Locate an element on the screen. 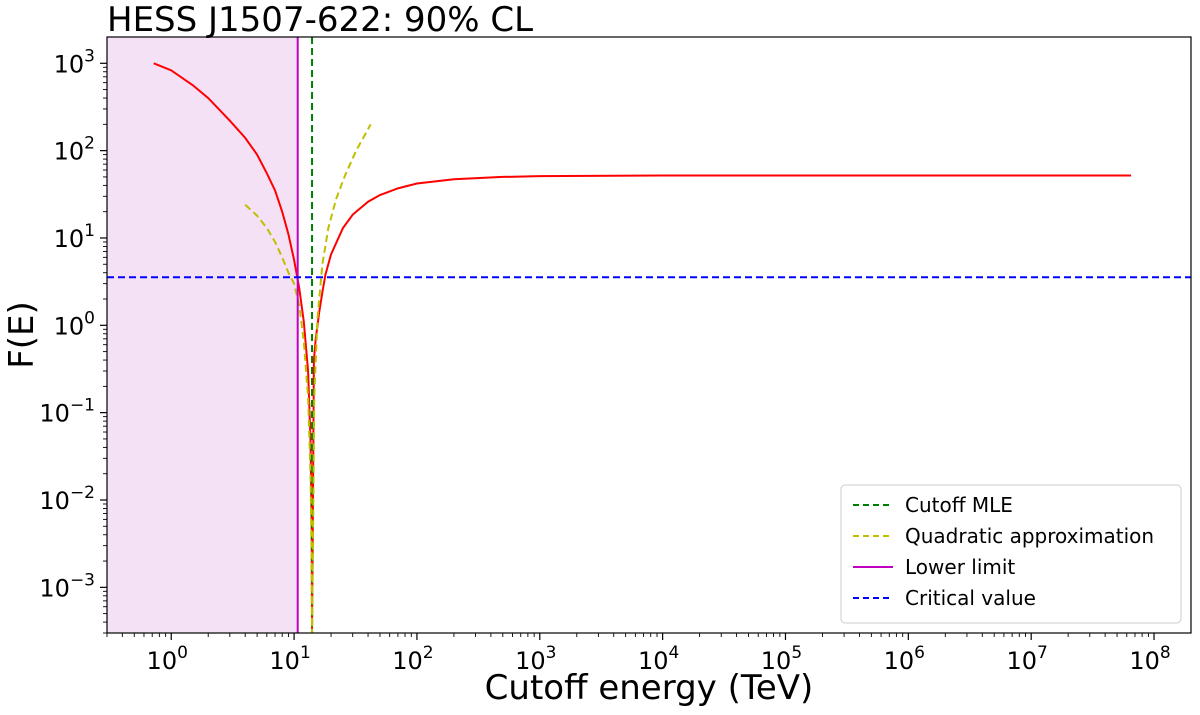  shade-layer is located at coordinates (202, 335).